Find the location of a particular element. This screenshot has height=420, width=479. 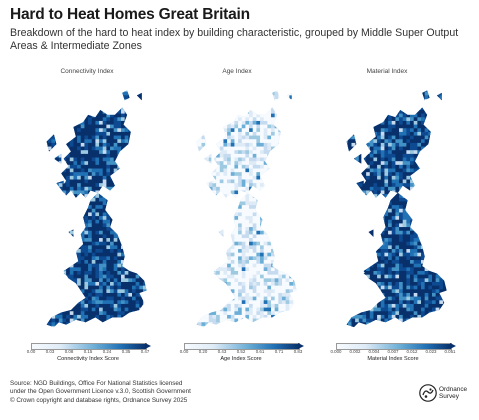

ordnance-survey-logo: Ordnance Survey is located at coordinates (445, 394).